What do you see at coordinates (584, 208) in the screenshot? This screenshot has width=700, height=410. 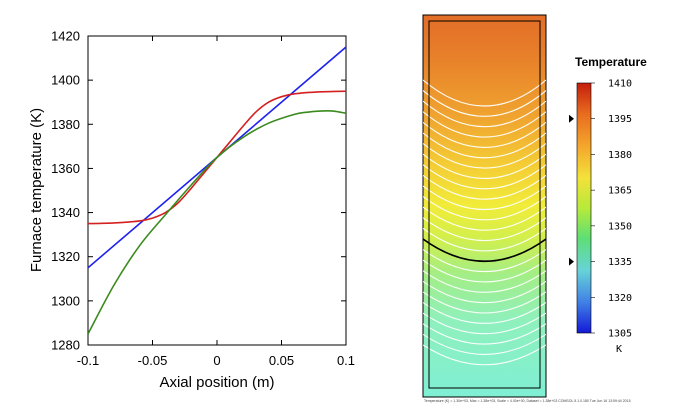 I see `colorbar-gradient` at bounding box center [584, 208].